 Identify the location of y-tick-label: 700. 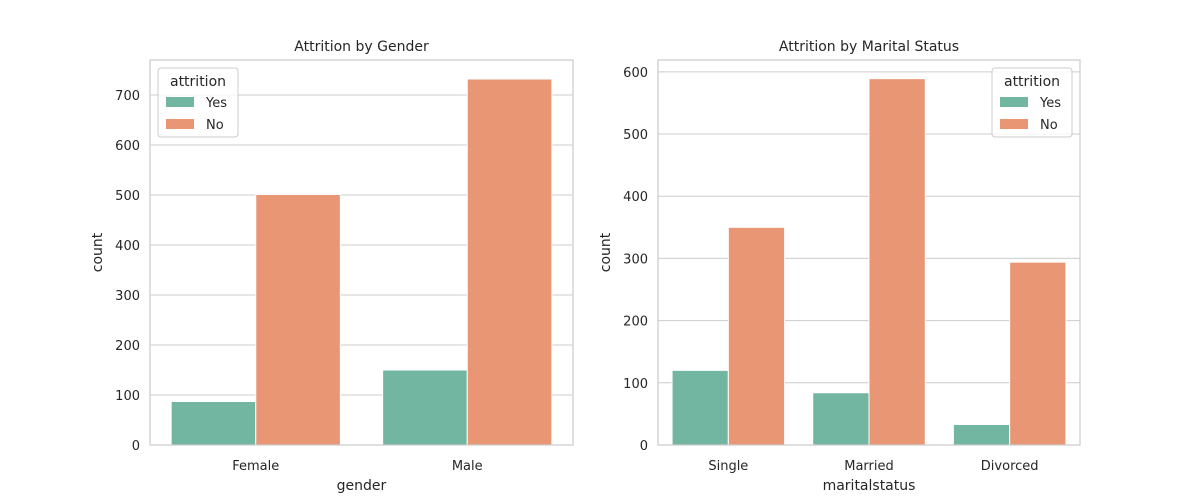
(127, 96).